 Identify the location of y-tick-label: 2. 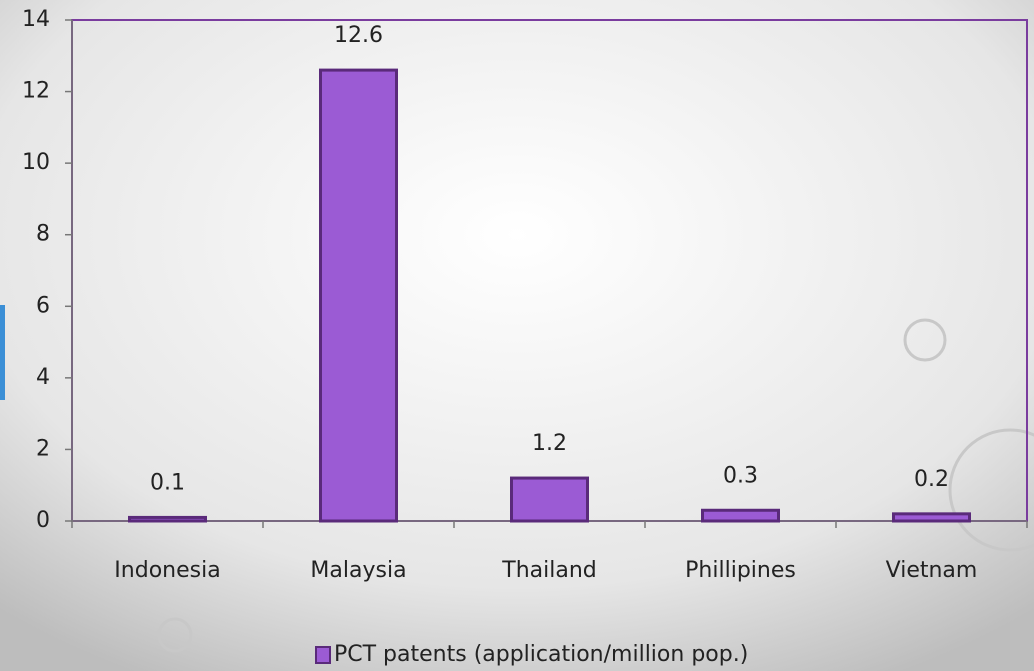
(43, 448).